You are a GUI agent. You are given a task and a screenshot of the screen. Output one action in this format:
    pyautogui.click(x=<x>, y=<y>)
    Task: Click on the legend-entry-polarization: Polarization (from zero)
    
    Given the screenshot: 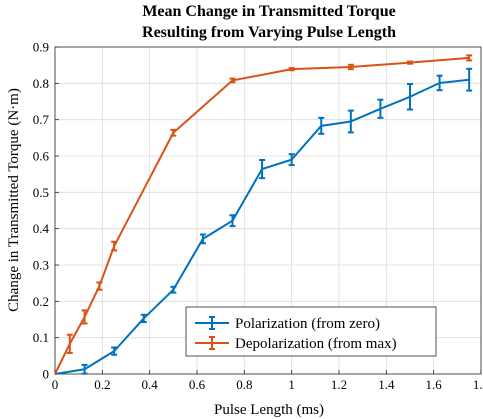 What is the action you would take?
    pyautogui.click(x=287, y=324)
    